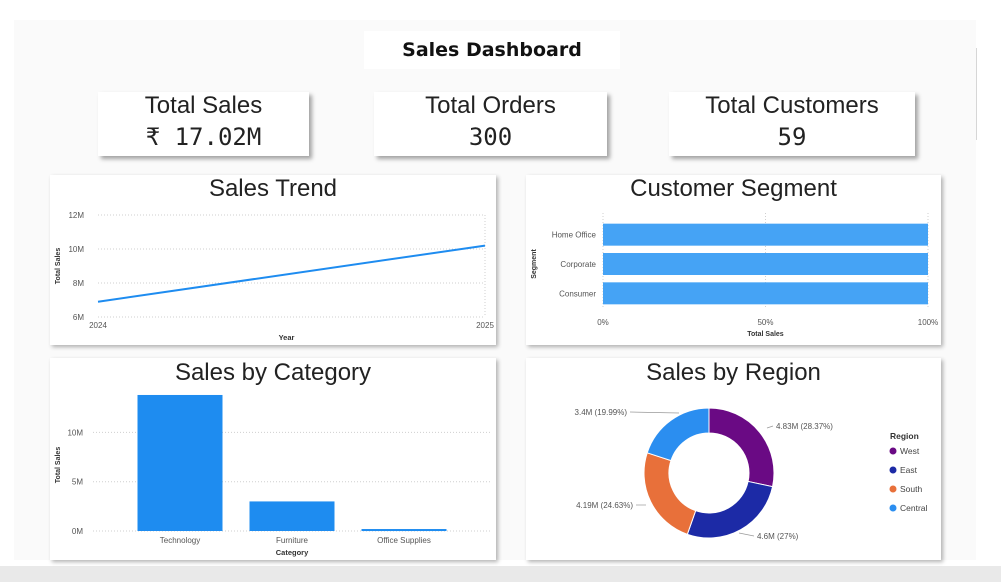 This screenshot has width=1001, height=582. I want to click on legend-title: Region, so click(904, 436).